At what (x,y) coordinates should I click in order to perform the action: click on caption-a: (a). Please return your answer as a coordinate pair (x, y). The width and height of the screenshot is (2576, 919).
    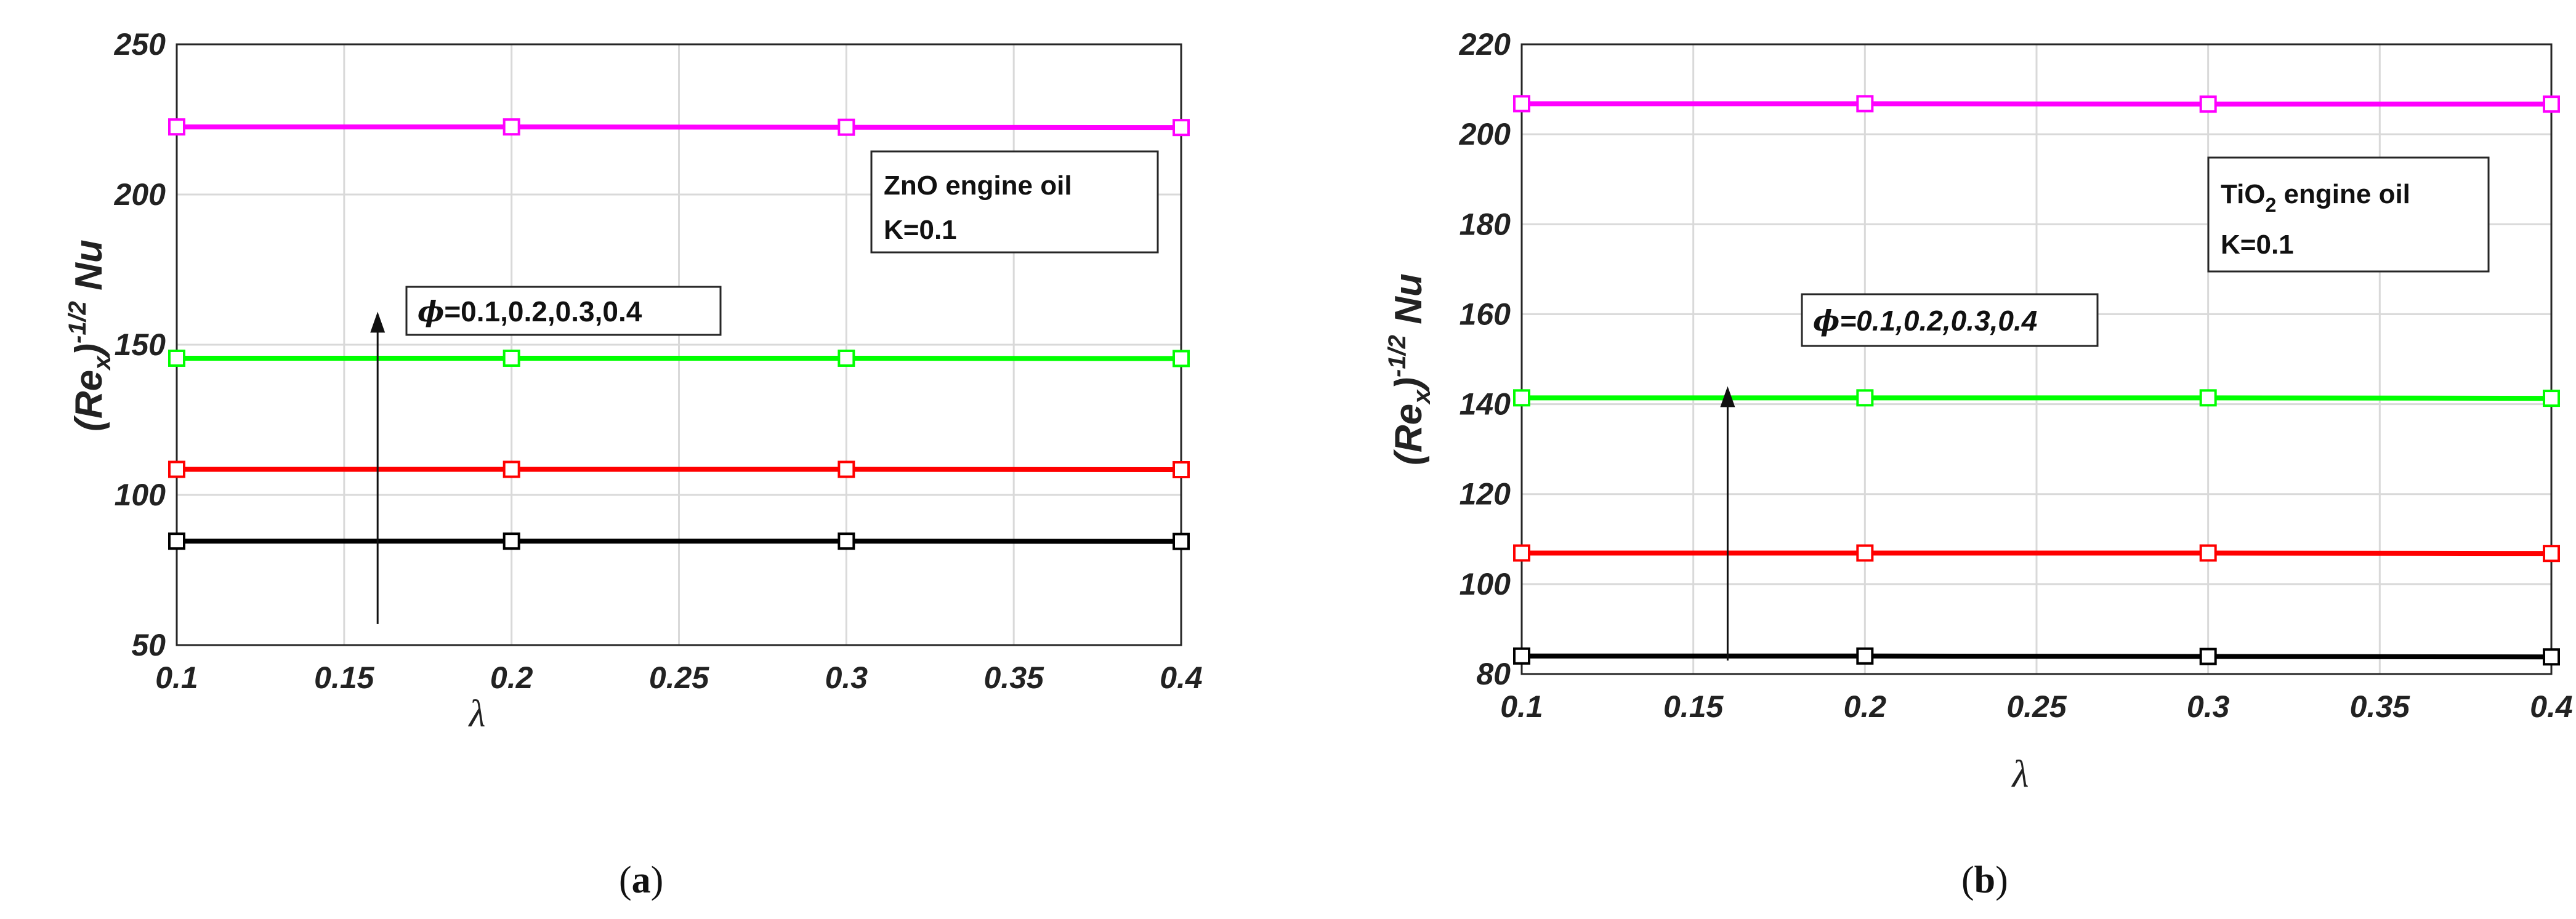
    Looking at the image, I should click on (641, 880).